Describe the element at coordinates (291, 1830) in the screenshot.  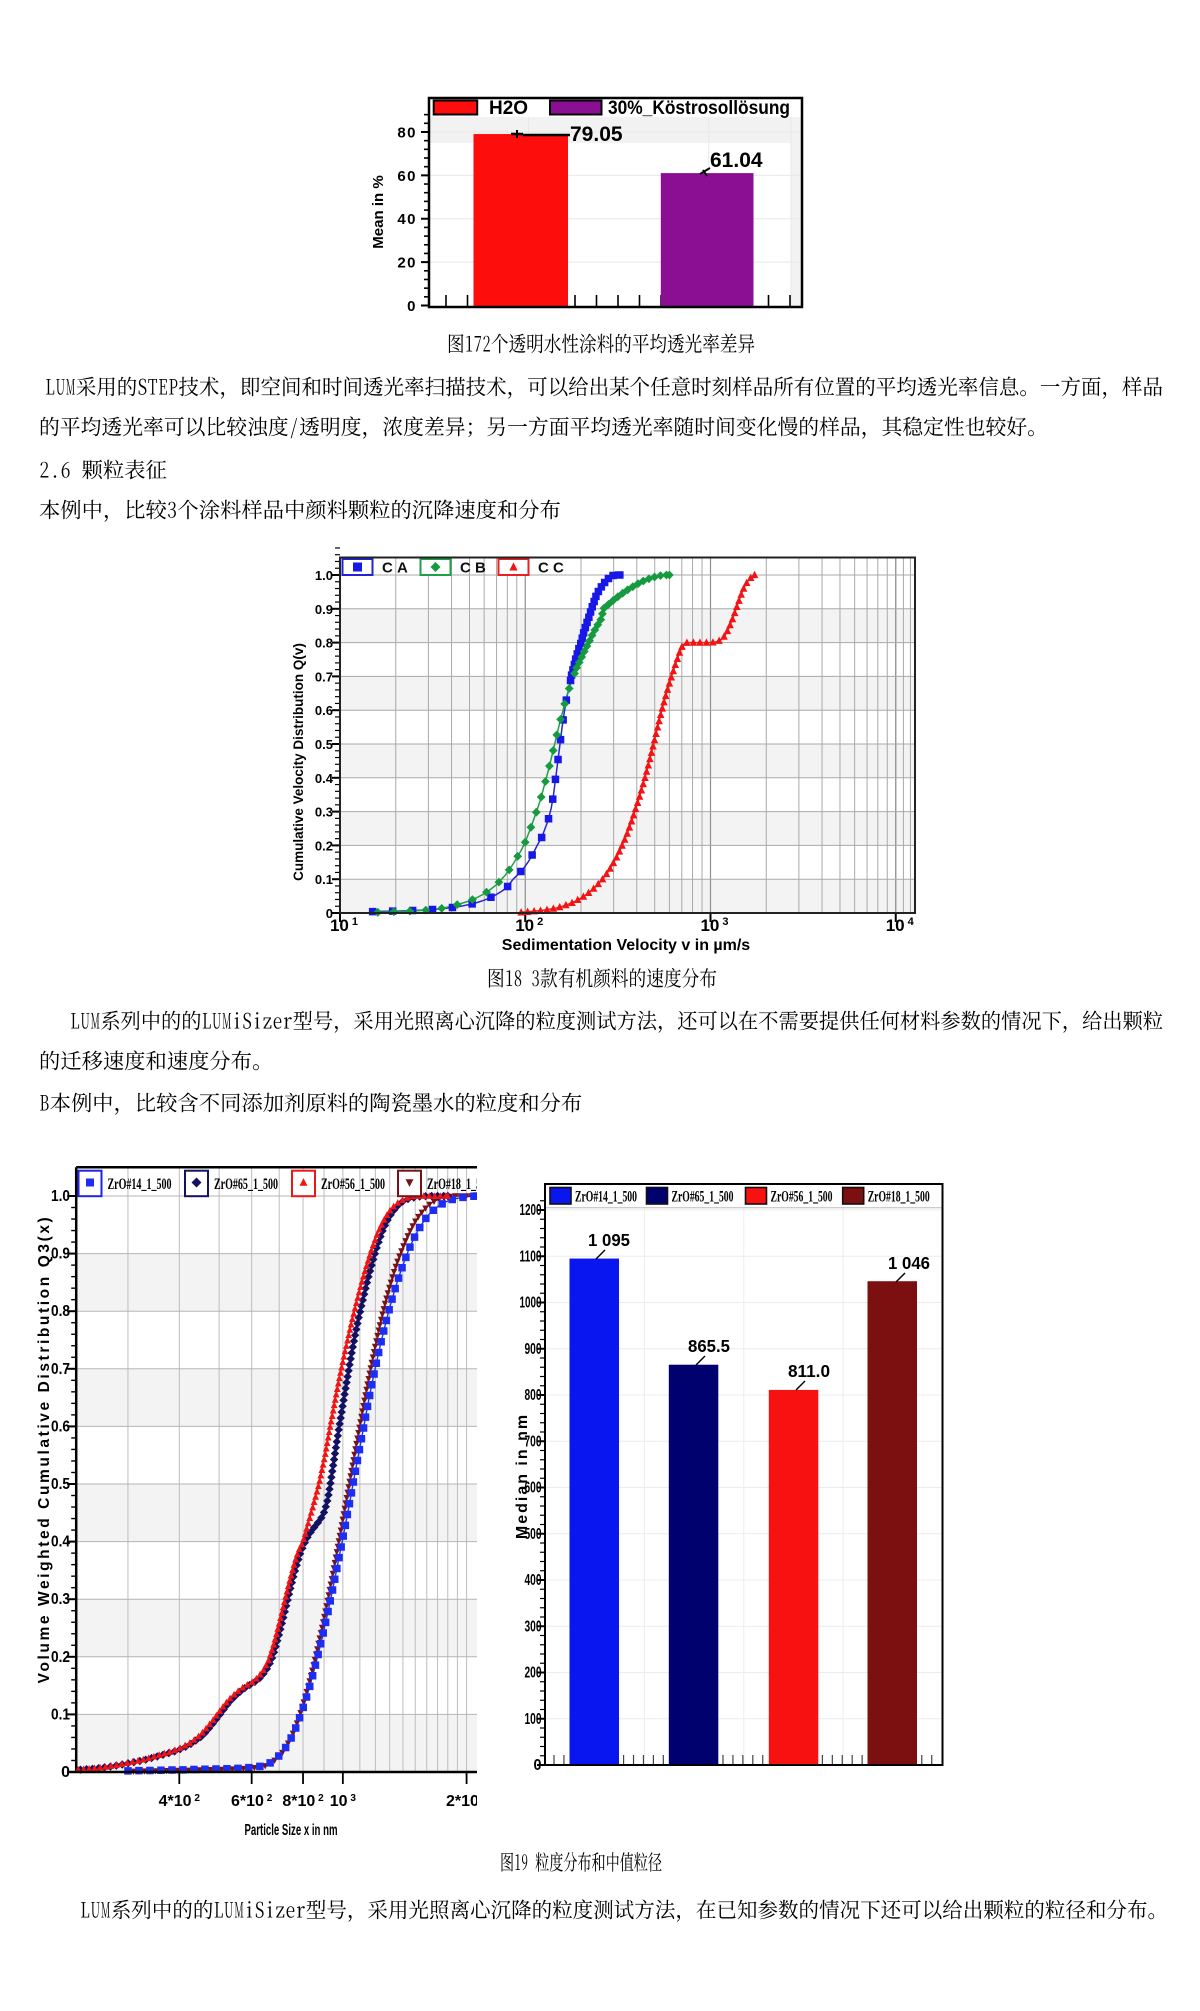
I see `svg-text: Particle Size x in nm` at that location.